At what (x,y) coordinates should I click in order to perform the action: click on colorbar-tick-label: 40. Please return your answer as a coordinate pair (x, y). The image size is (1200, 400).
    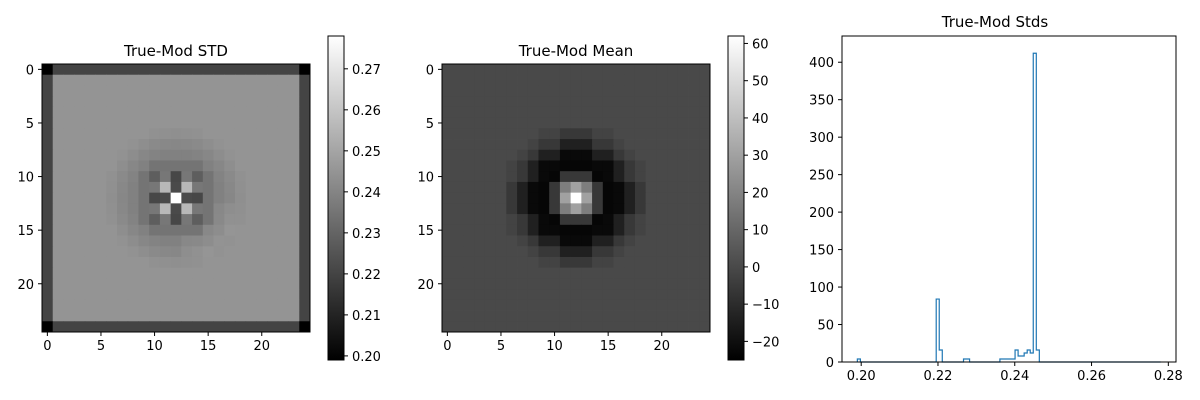
    Looking at the image, I should click on (760, 119).